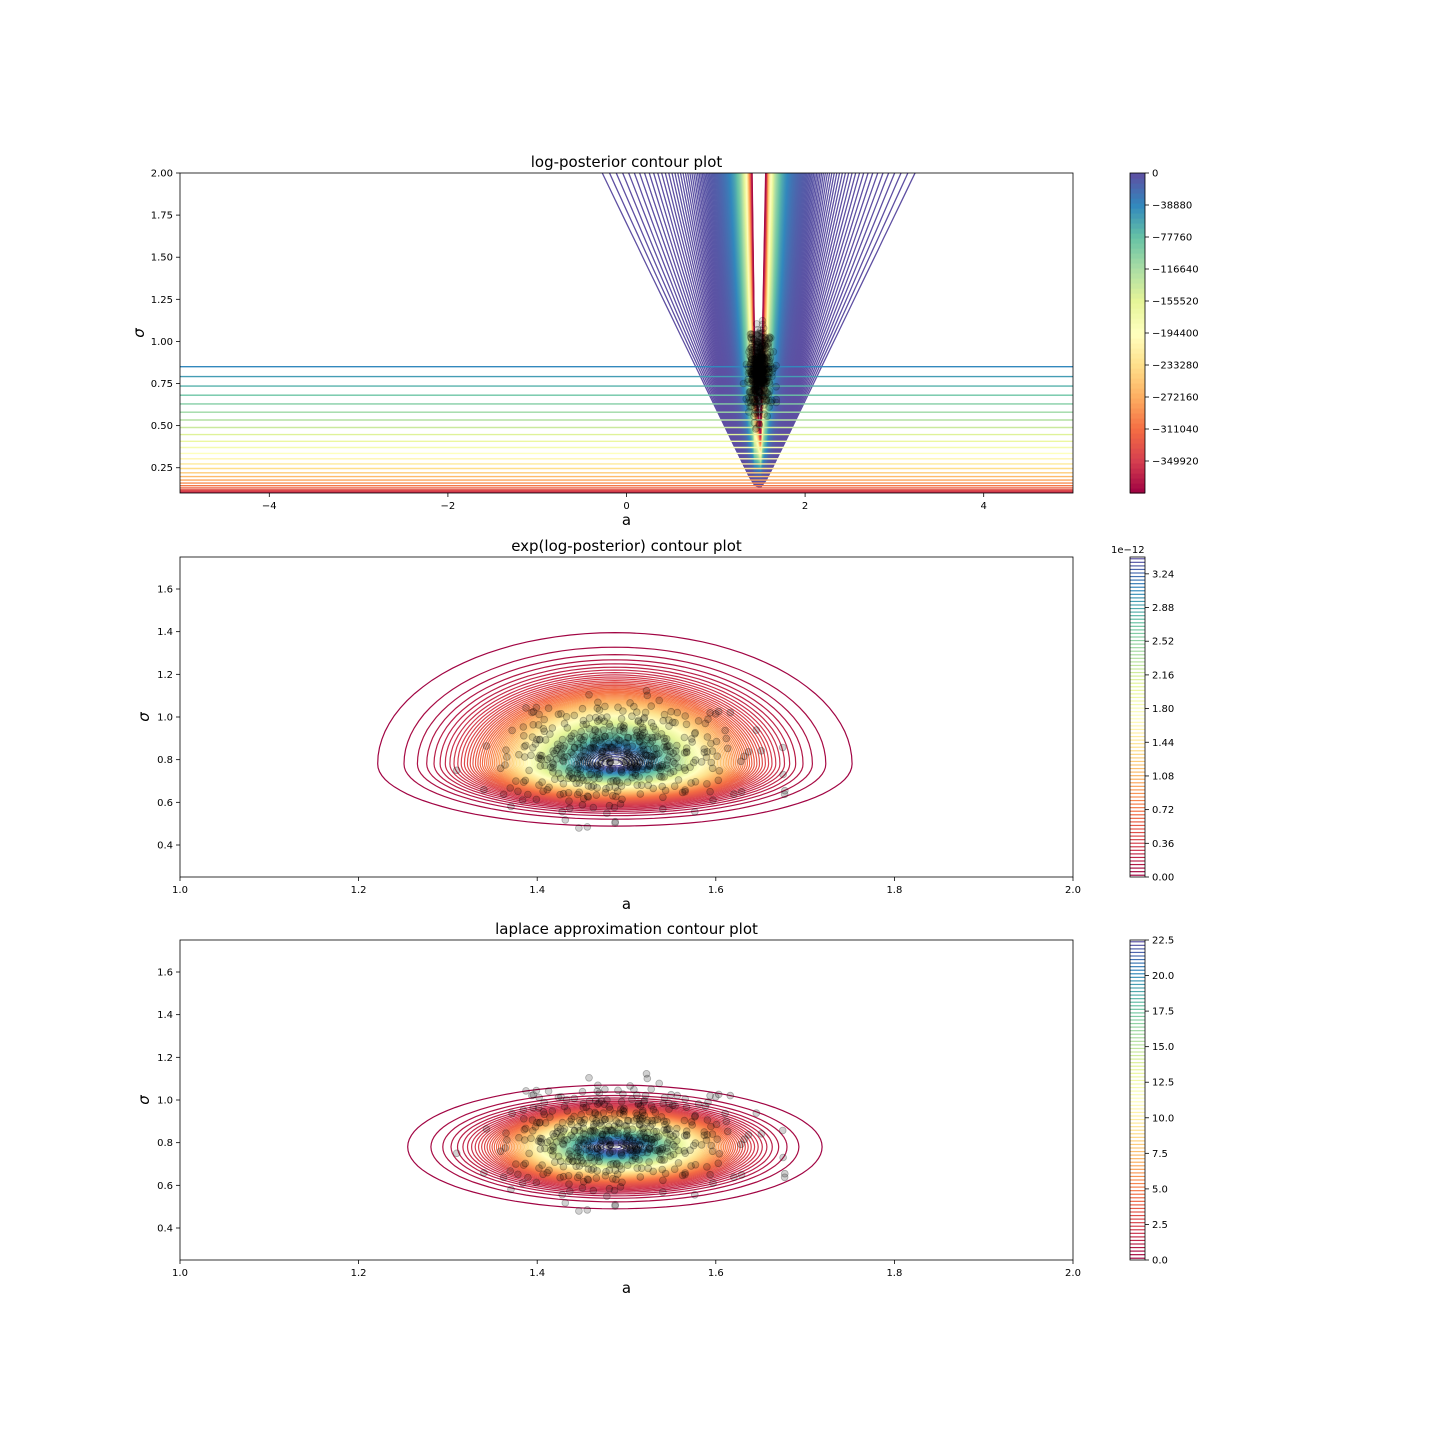  I want to click on colorbar-tick-label: 1.08, so click(1163, 776).